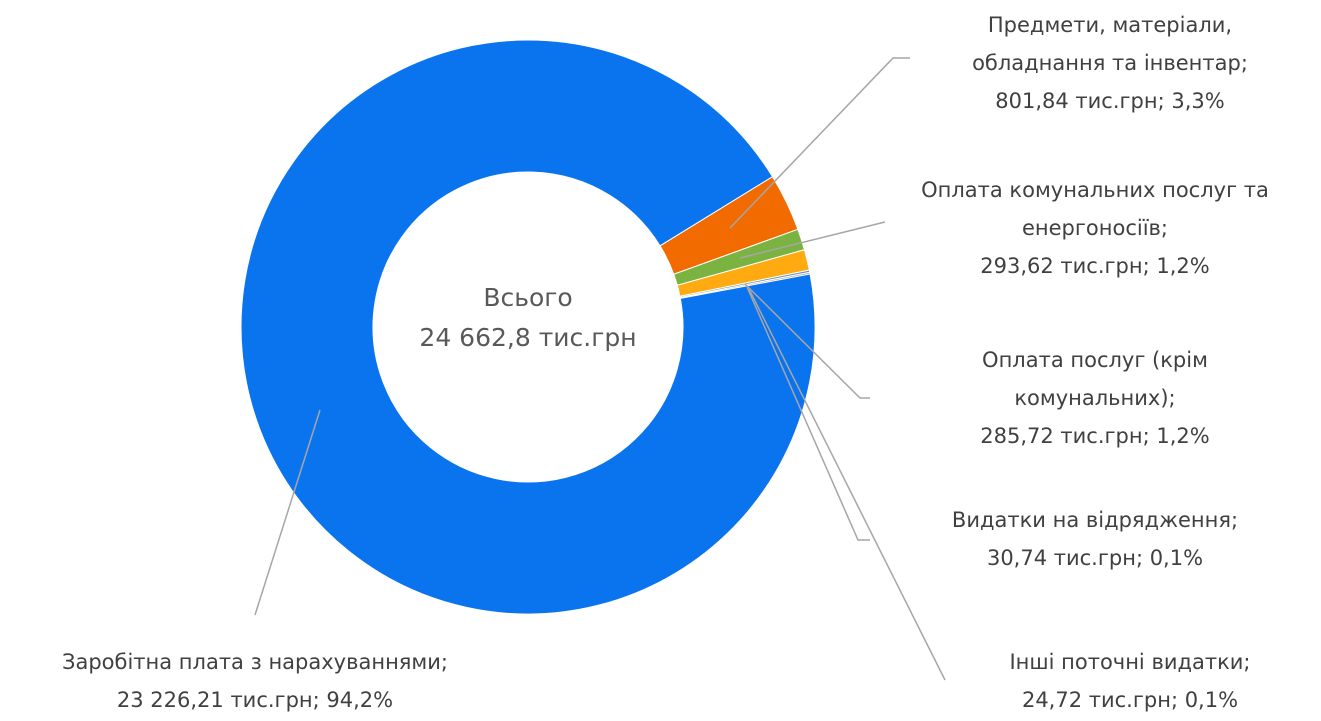 This screenshot has width=1321, height=721. Describe the element at coordinates (255, 662) in the screenshot. I see `category-label: Заробітна плата з нарахуваннями;` at that location.